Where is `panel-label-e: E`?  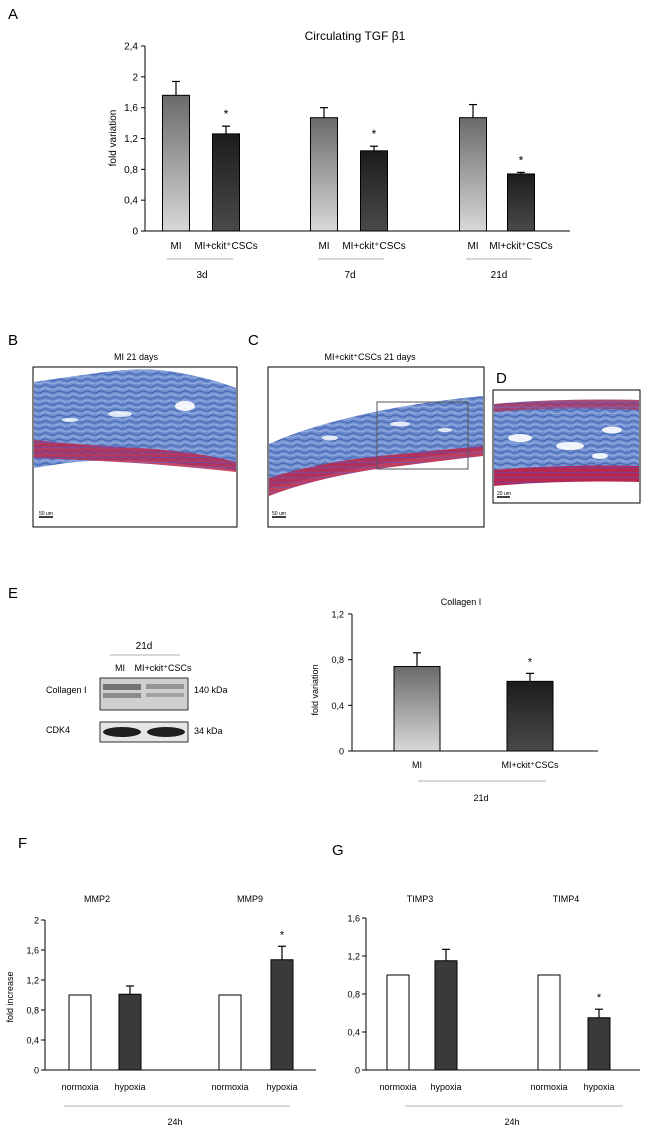 panel-label-e: E is located at coordinates (13, 593).